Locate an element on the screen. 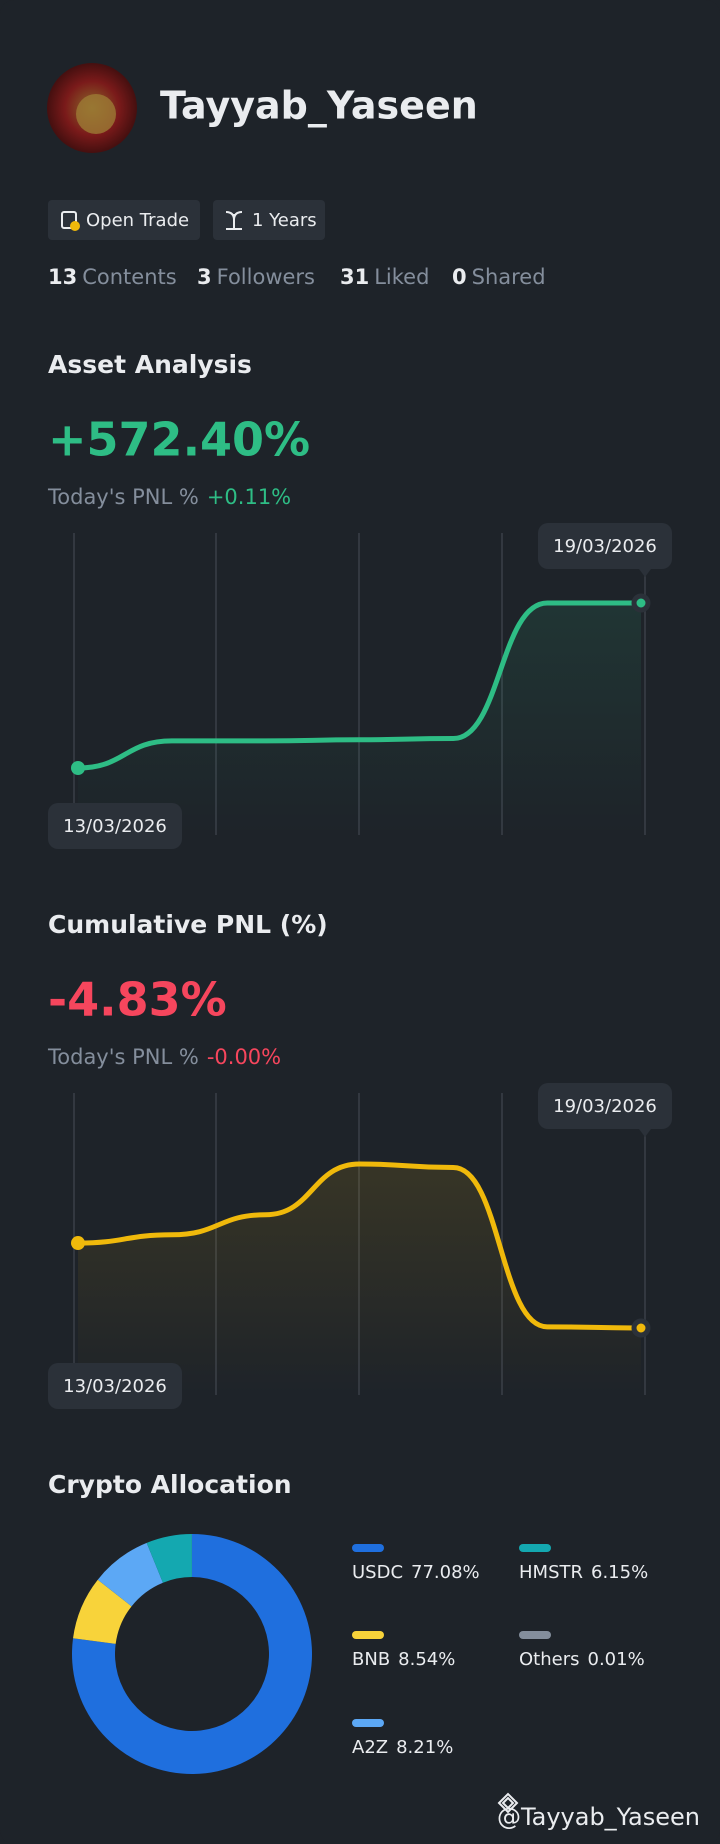 The width and height of the screenshot is (720, 1844). legend-entry: HMSTR 6.15% is located at coordinates (583, 1572).